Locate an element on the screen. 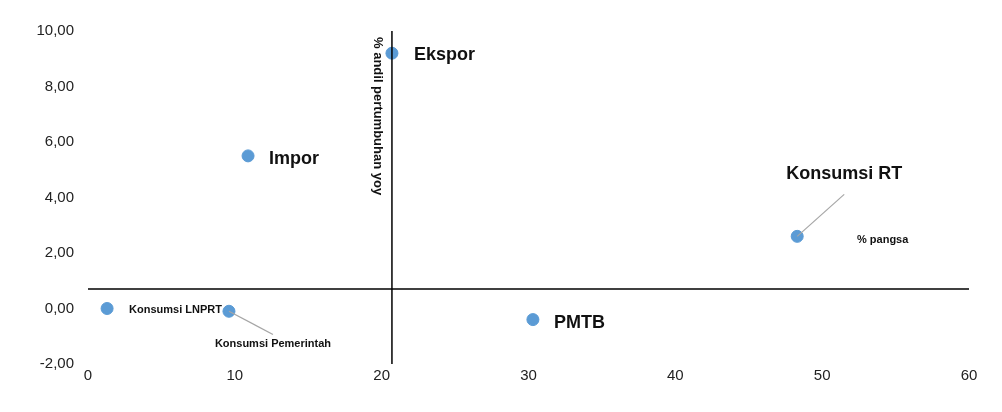  annotation: Ekspor is located at coordinates (444, 54).